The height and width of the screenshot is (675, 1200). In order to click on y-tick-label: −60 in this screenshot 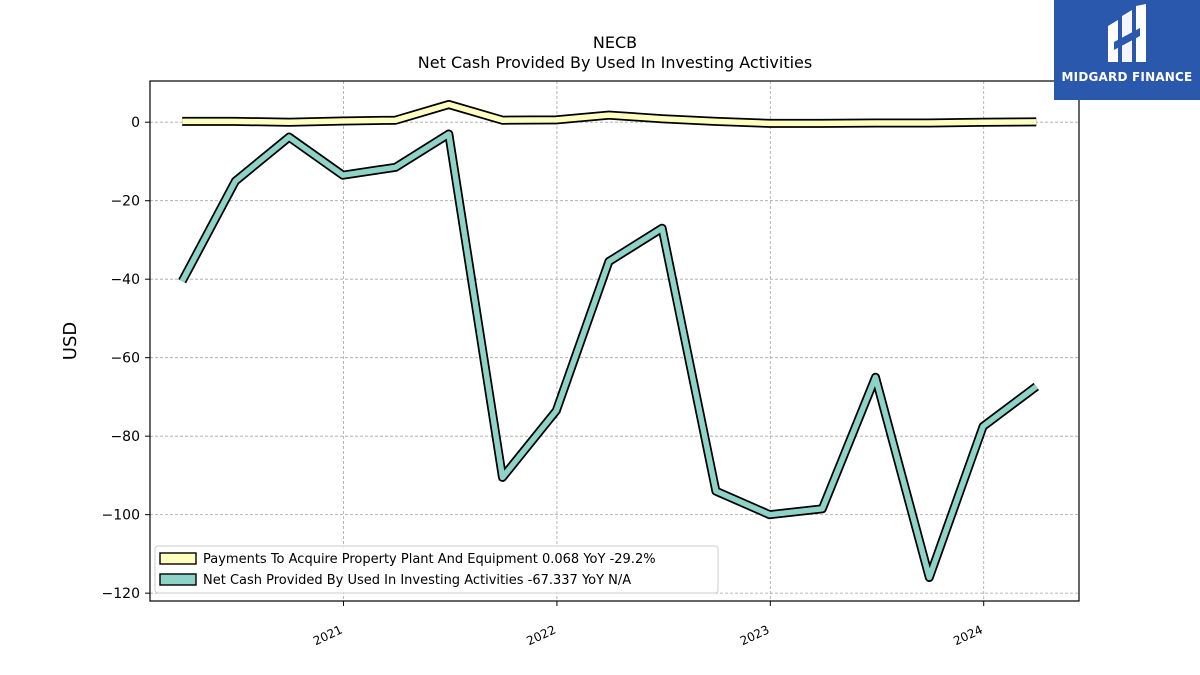, I will do `click(125, 359)`.